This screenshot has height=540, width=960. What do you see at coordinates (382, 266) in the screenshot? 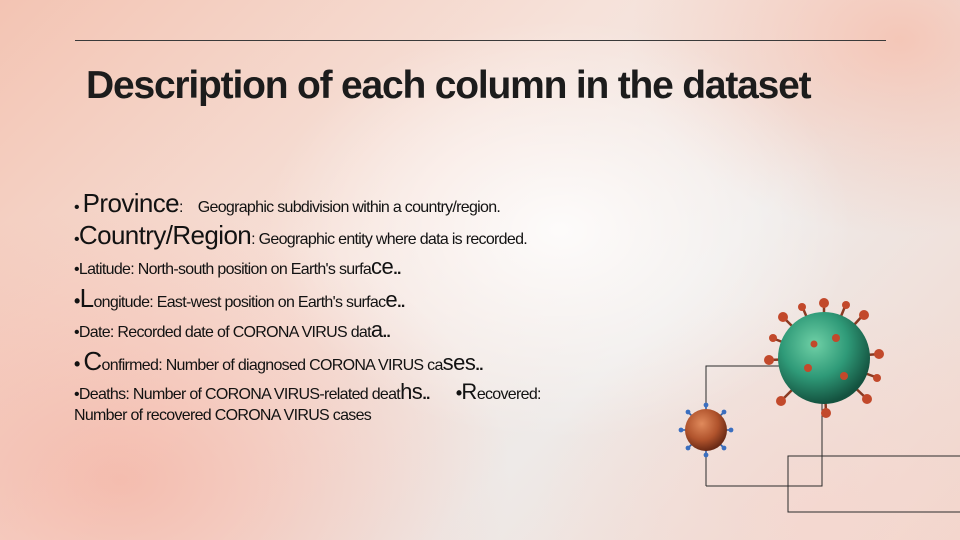
I see `desc-latitude-tail: ce` at bounding box center [382, 266].